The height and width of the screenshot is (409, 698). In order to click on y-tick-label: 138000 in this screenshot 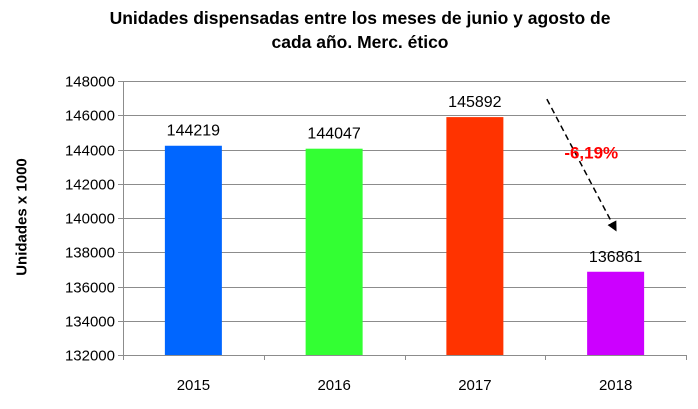, I will do `click(90, 253)`.